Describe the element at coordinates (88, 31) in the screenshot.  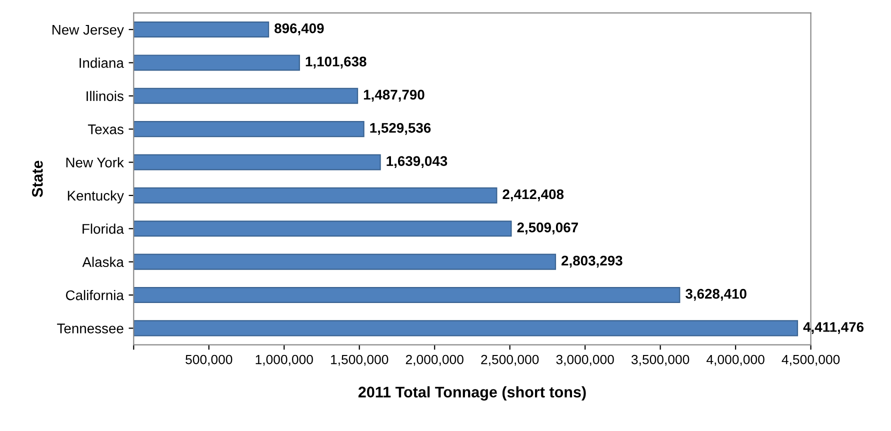
I see `y-tick-label: New Jersey` at that location.